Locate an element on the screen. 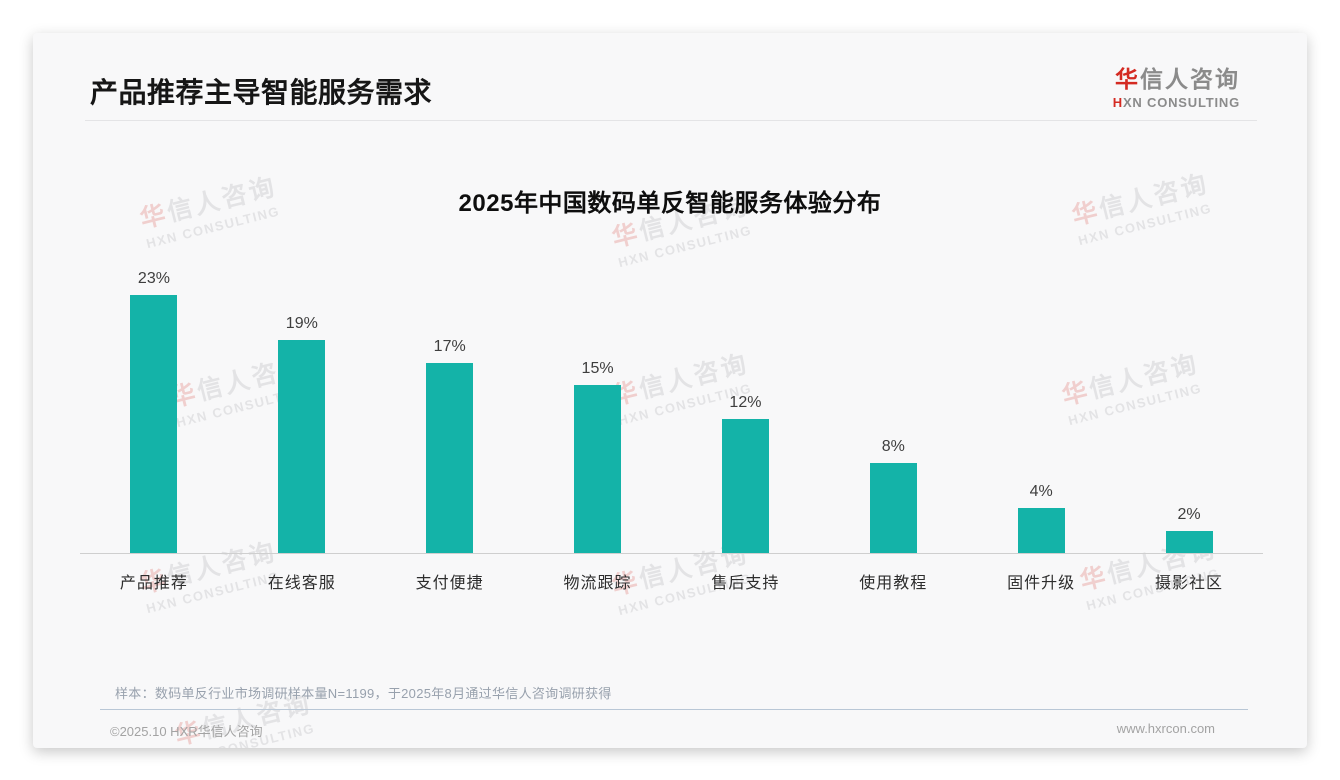 Image resolution: width=1340 pixels, height=780 pixels. logo-en-rest: XN CONSULTING is located at coordinates (1181, 102).